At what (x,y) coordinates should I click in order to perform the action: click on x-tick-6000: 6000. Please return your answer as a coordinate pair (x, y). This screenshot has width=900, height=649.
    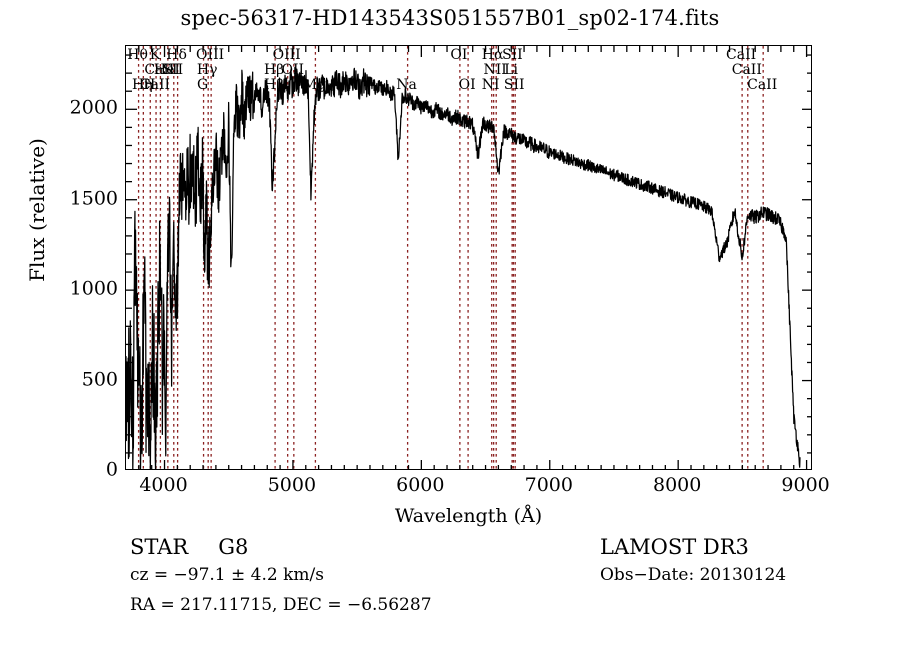
    Looking at the image, I should click on (420, 485).